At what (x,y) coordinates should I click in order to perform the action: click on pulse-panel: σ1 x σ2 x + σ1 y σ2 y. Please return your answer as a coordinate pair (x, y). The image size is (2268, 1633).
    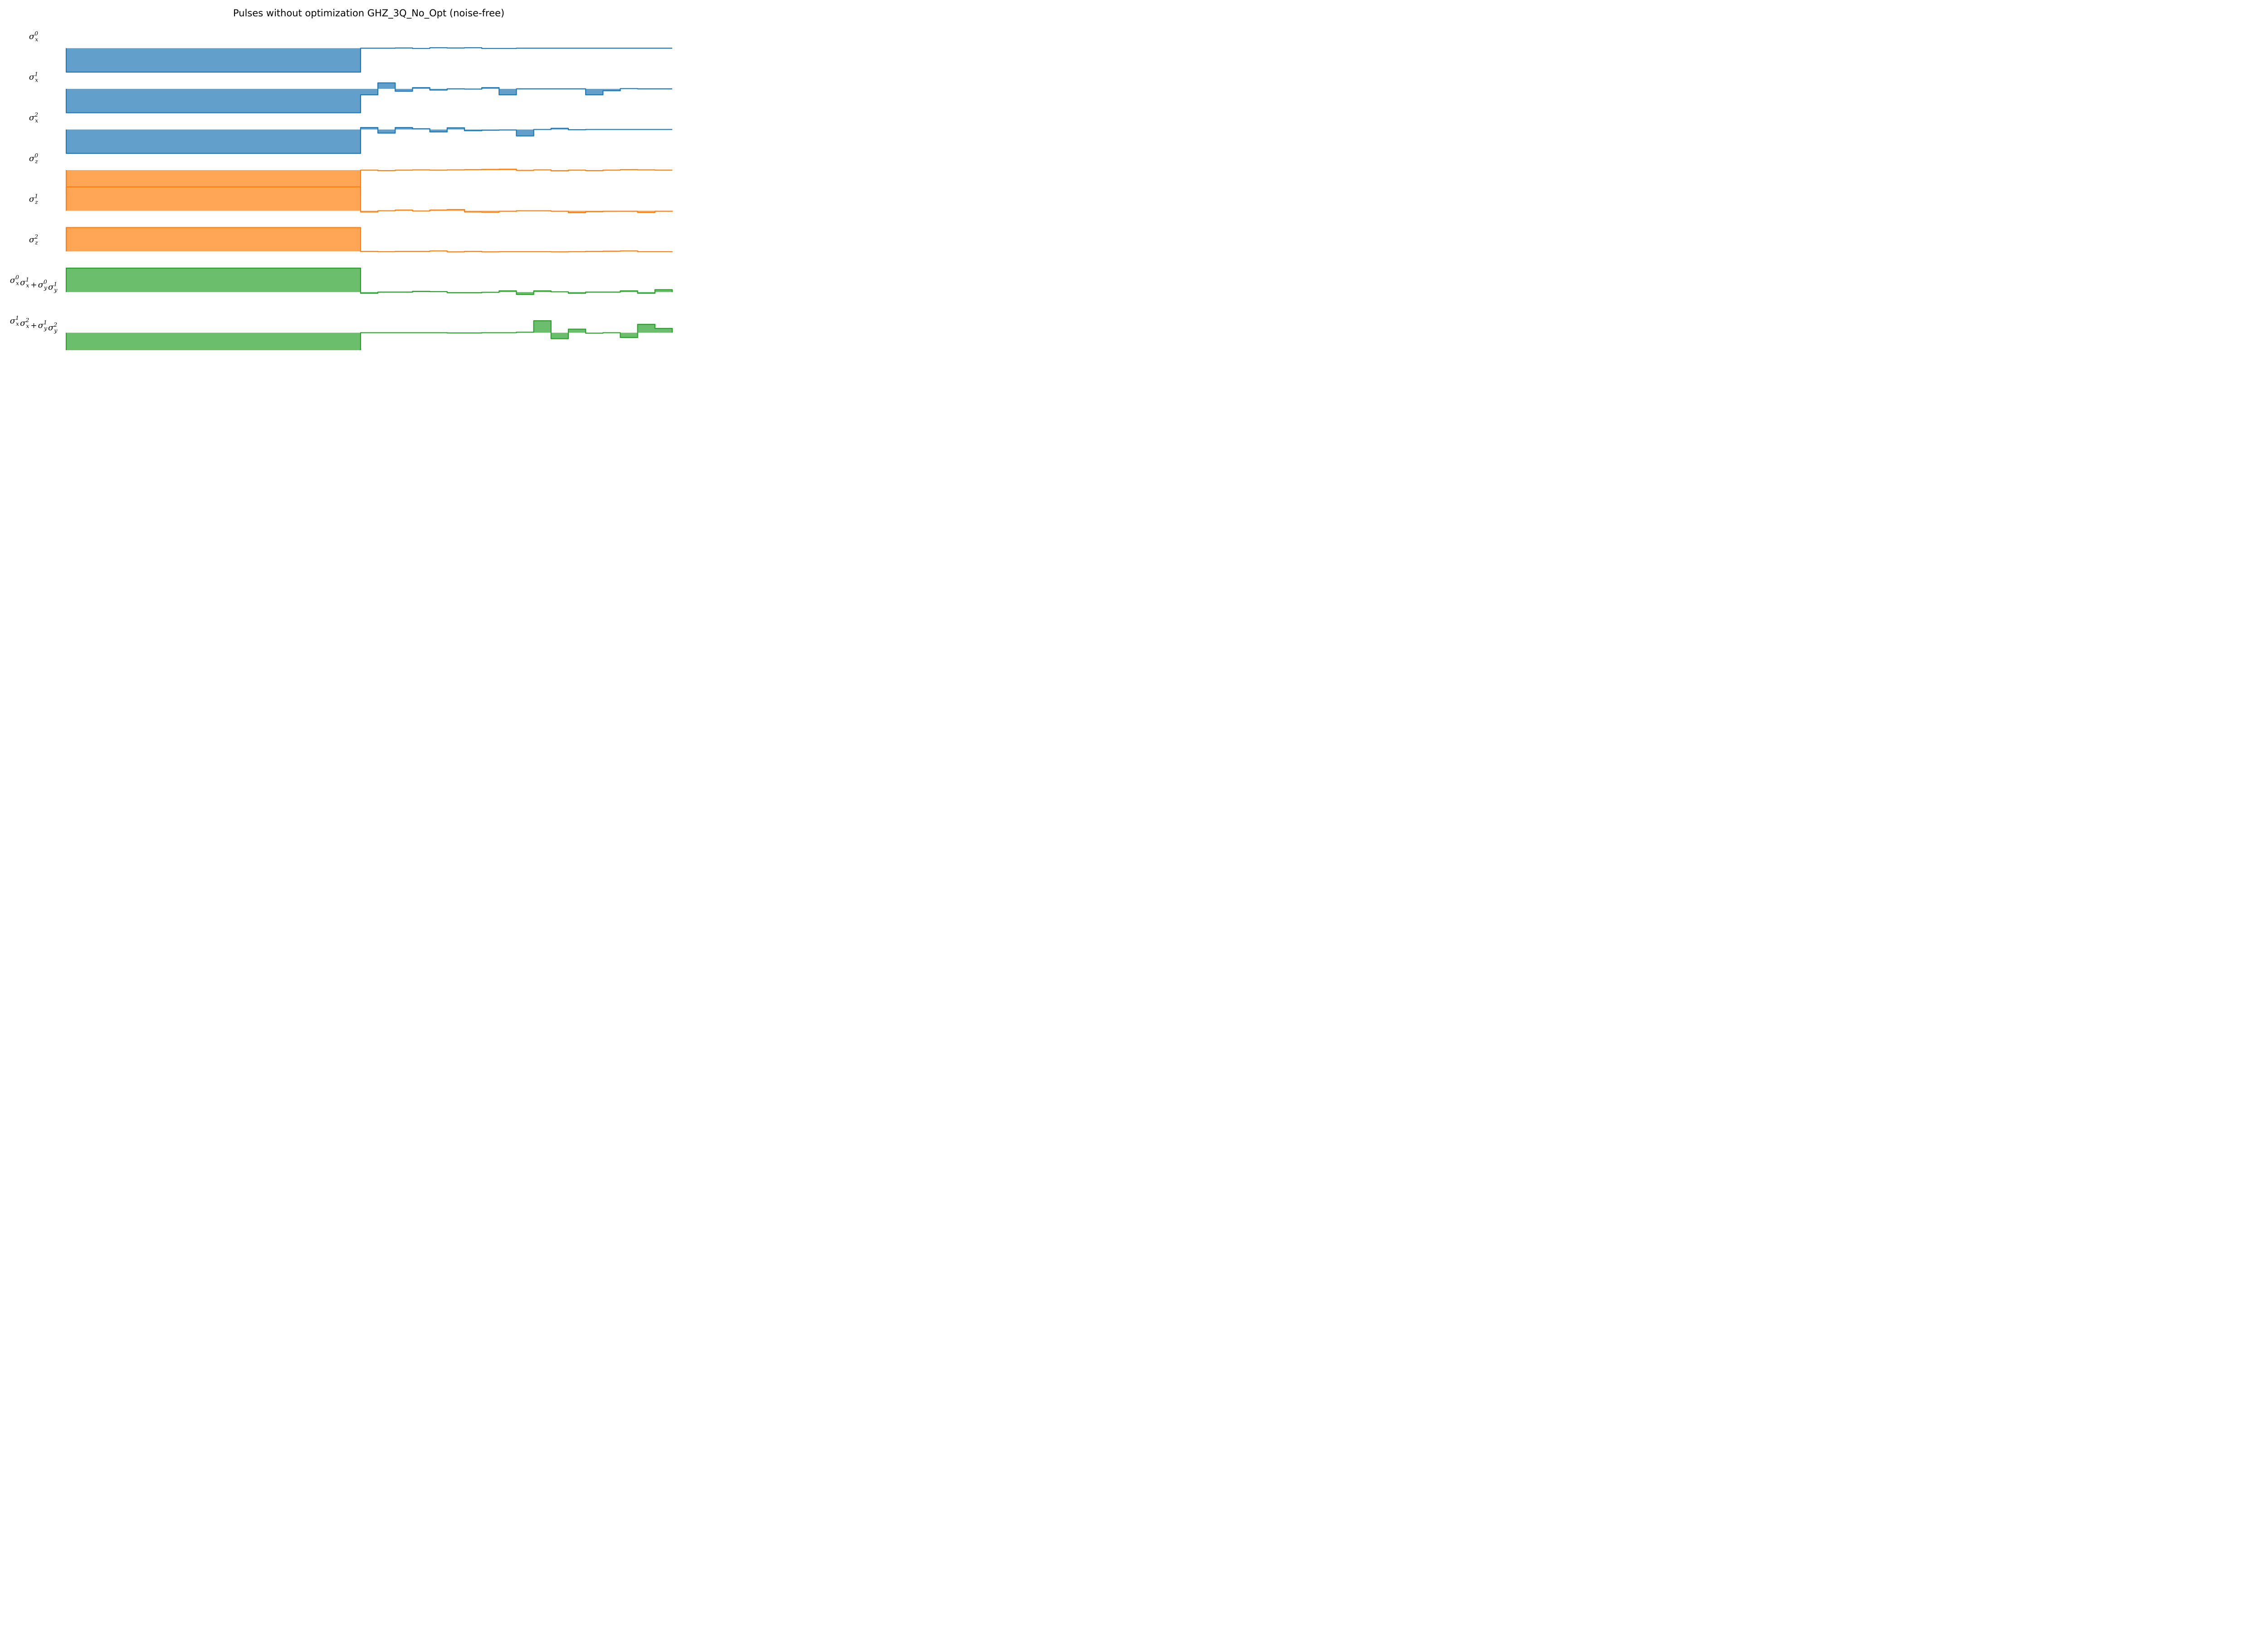
    Looking at the image, I should click on (341, 332).